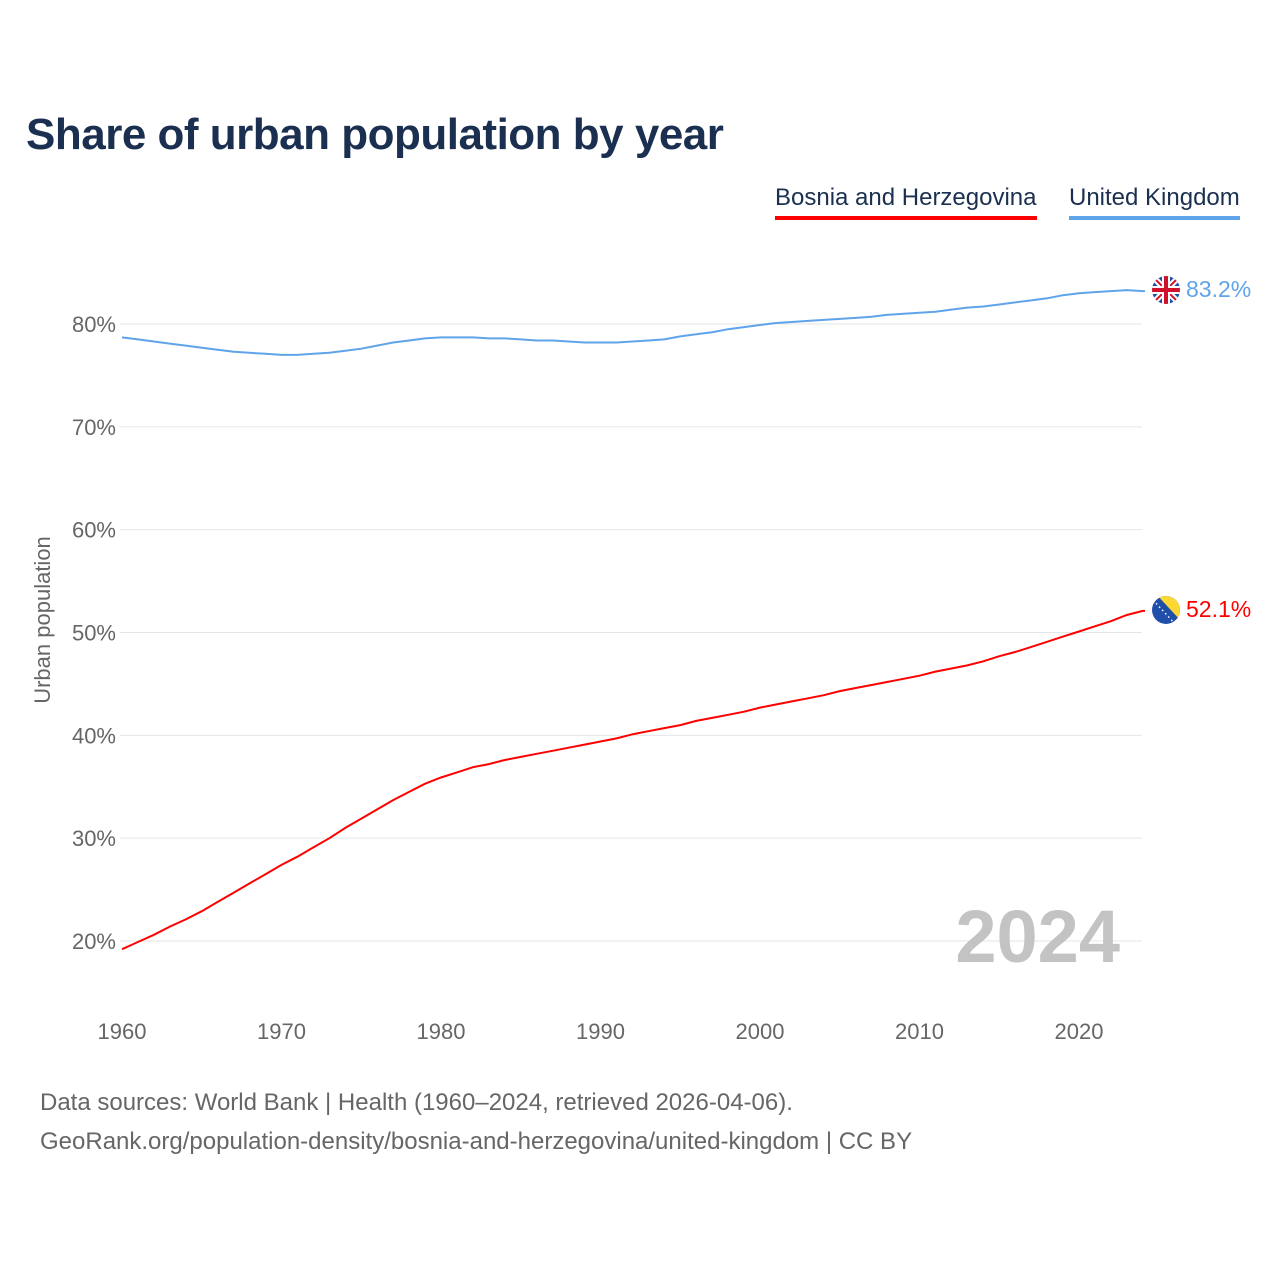  What do you see at coordinates (94, 838) in the screenshot?
I see `y-tick-label: 30%` at bounding box center [94, 838].